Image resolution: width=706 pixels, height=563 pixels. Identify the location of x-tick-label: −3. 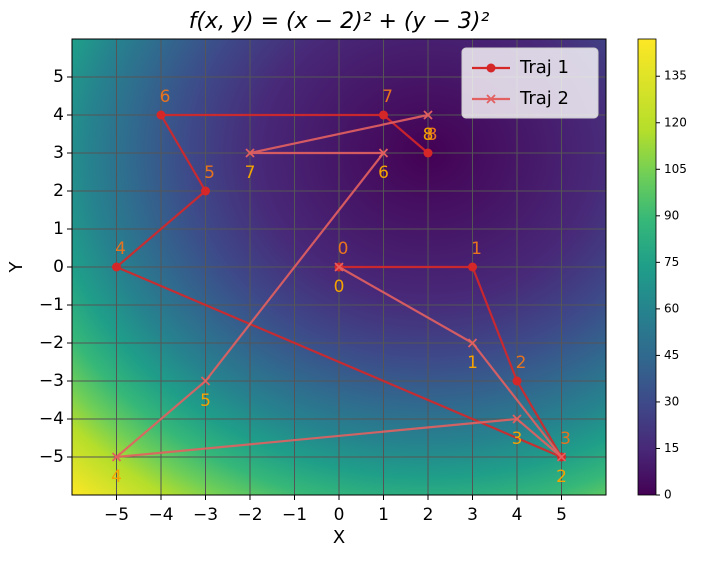
(205, 515).